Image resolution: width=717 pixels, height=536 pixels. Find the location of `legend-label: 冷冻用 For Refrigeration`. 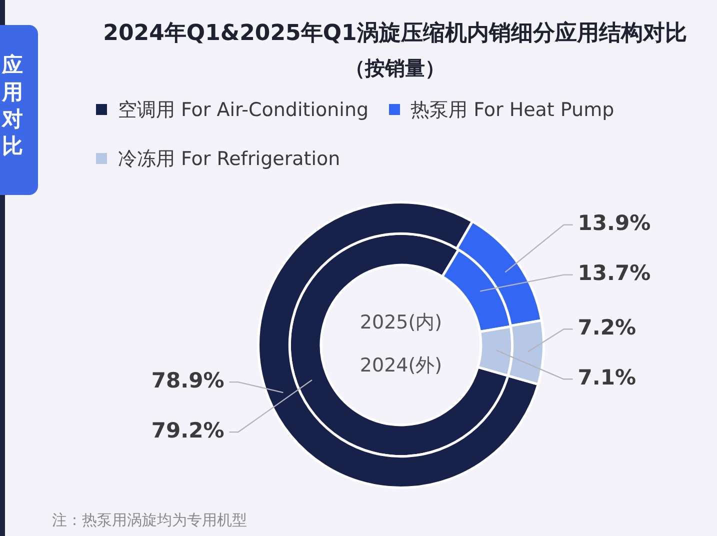

legend-label: 冷冻用 For Refrigeration is located at coordinates (229, 159).